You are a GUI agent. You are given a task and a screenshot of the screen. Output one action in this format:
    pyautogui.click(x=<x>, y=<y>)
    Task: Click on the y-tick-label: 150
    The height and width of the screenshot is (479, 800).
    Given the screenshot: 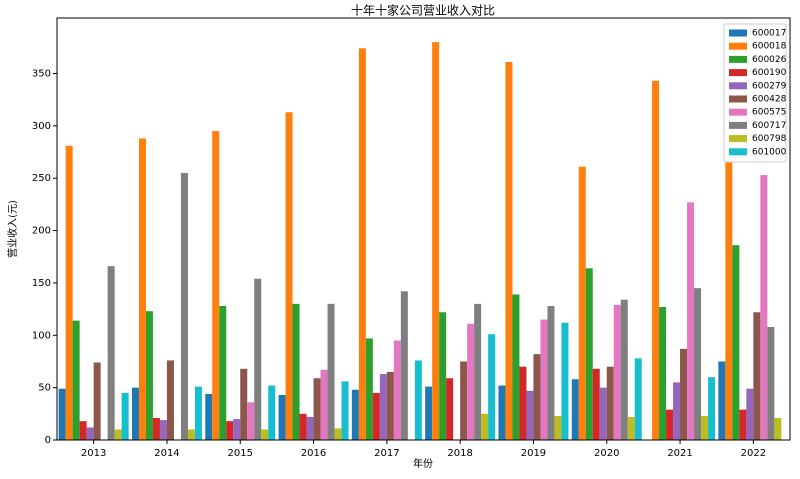 What is the action you would take?
    pyautogui.click(x=41, y=283)
    